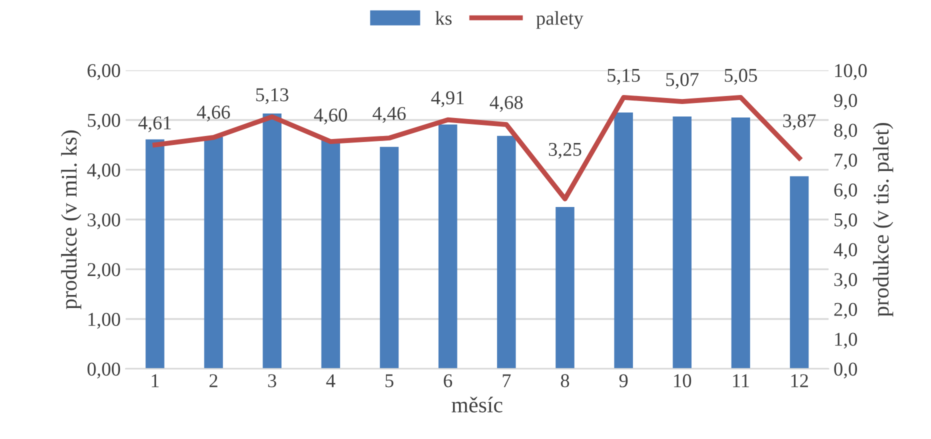  What do you see at coordinates (477, 404) in the screenshot?
I see `x-axis-title: měsíc` at bounding box center [477, 404].